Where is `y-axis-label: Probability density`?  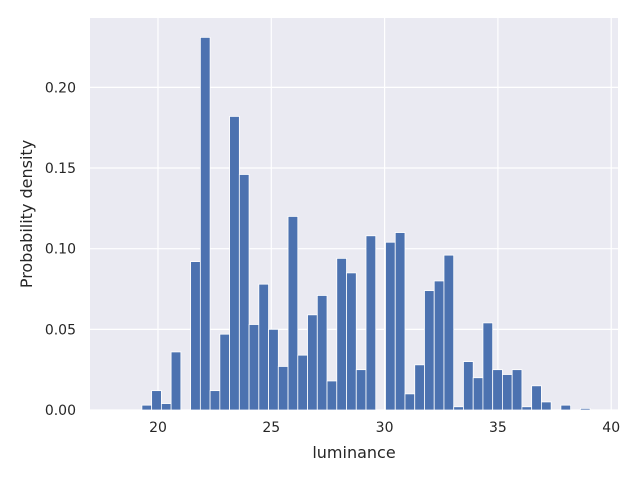
y-axis-label: Probability density is located at coordinates (26, 214).